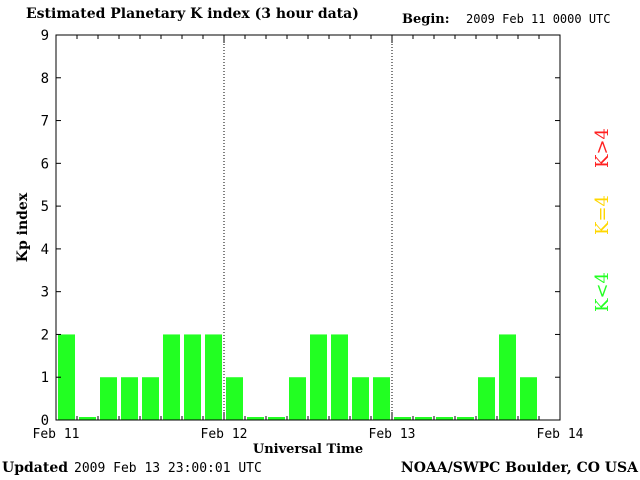  What do you see at coordinates (602, 292) in the screenshot?
I see `legend-item: K<4` at bounding box center [602, 292].